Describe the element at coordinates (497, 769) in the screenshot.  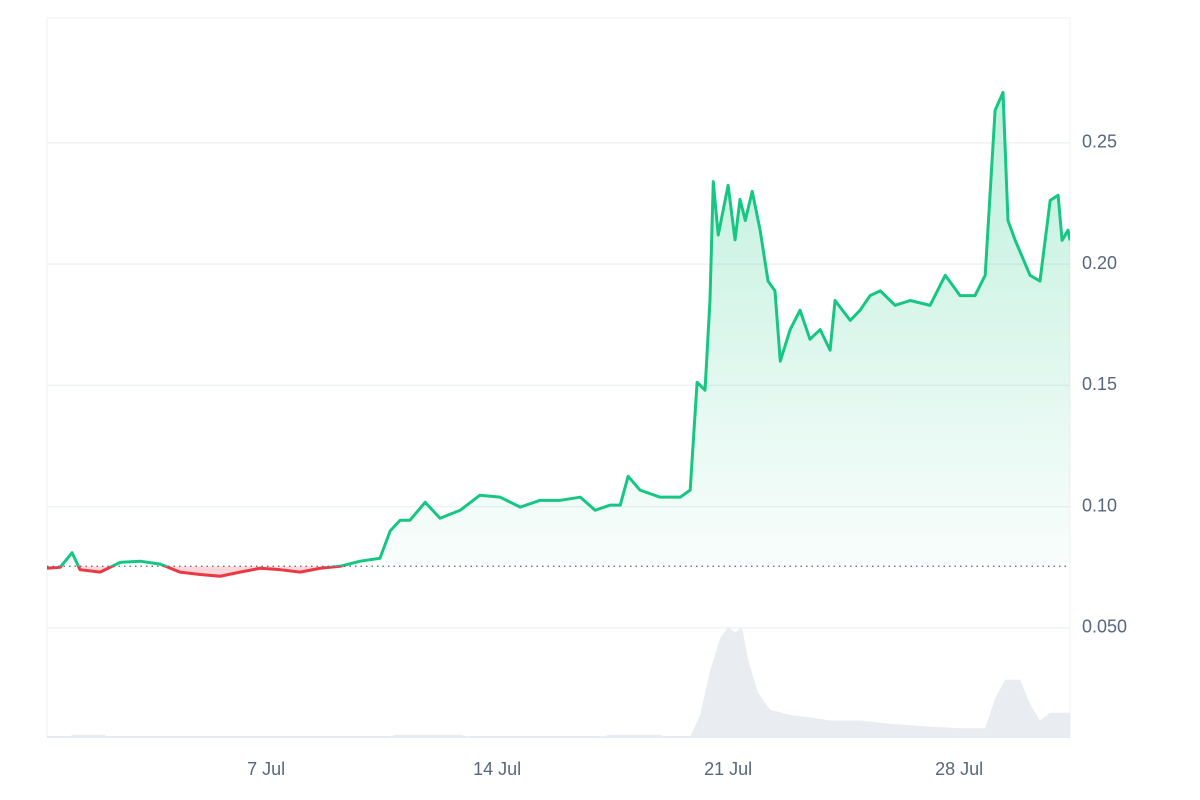
I see `x-tick-label: 14 Jul` at that location.